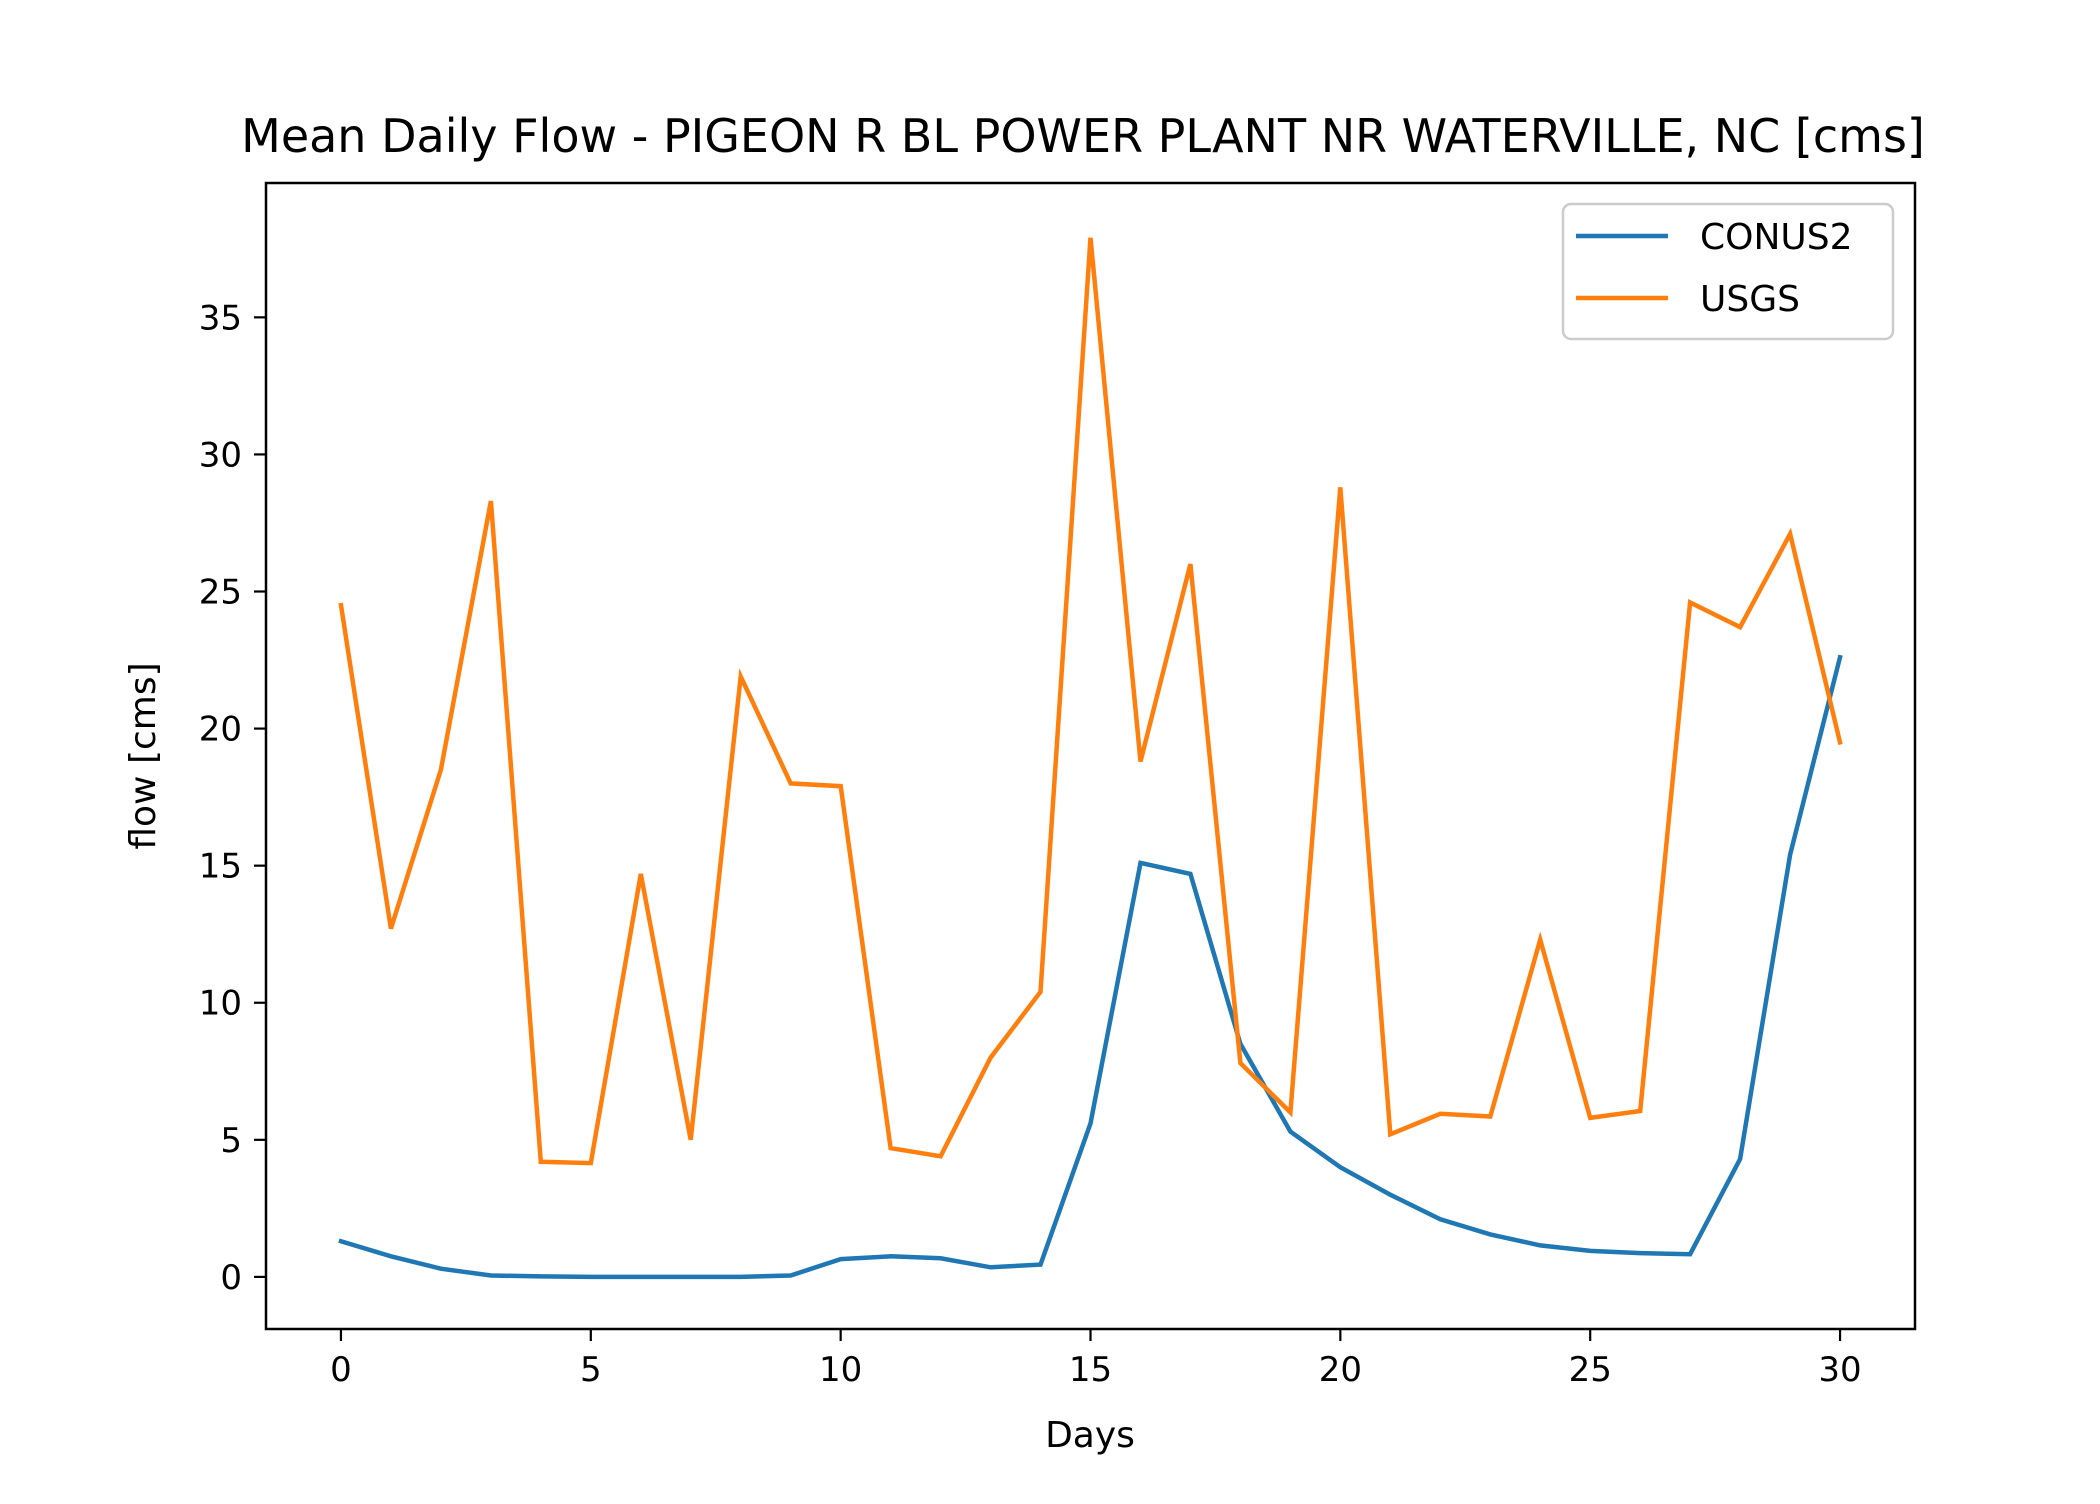 Image resolution: width=2100 pixels, height=1504 pixels. What do you see at coordinates (1090, 1370) in the screenshot?
I see `x-tick-label: 15` at bounding box center [1090, 1370].